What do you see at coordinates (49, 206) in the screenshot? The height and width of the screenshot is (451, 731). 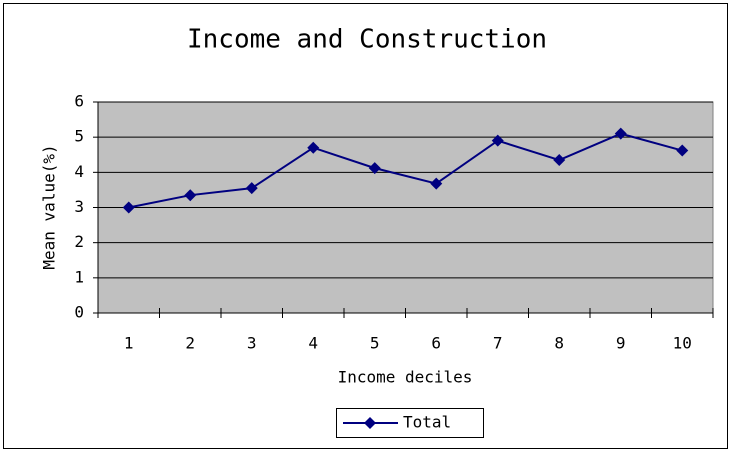 I see `y-axis-label: Mean value(%)` at bounding box center [49, 206].